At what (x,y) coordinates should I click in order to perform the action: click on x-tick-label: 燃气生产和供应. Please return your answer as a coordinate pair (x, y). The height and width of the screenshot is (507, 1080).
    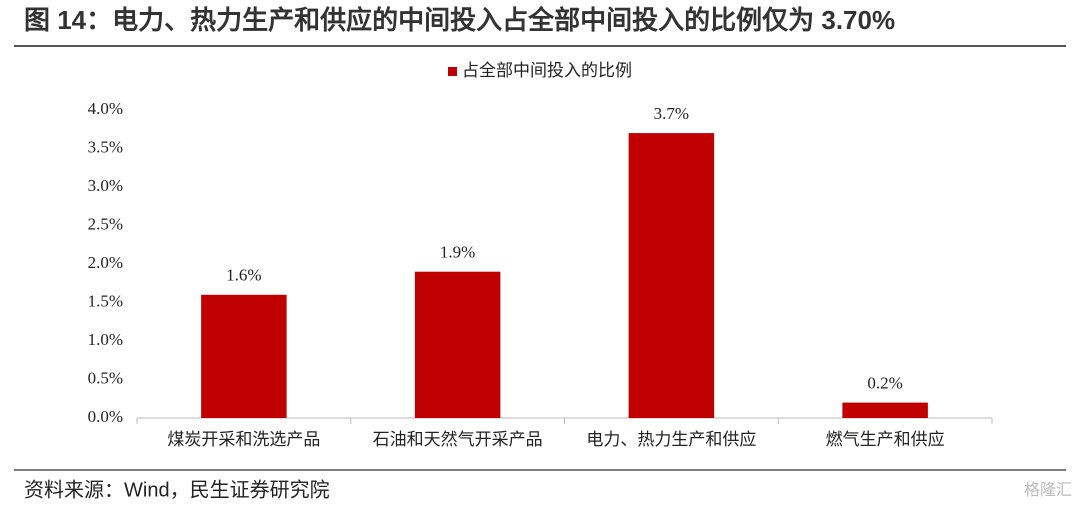
    Looking at the image, I should click on (885, 439).